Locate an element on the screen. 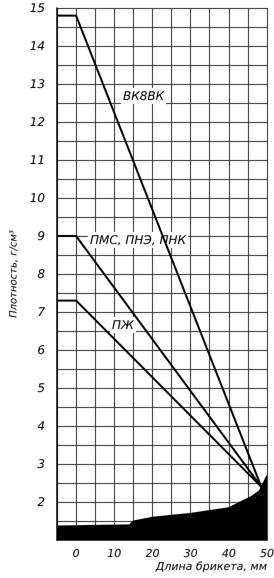 Image resolution: width=274 pixels, height=578 pixels. x-tick-label: 20 is located at coordinates (152, 553).